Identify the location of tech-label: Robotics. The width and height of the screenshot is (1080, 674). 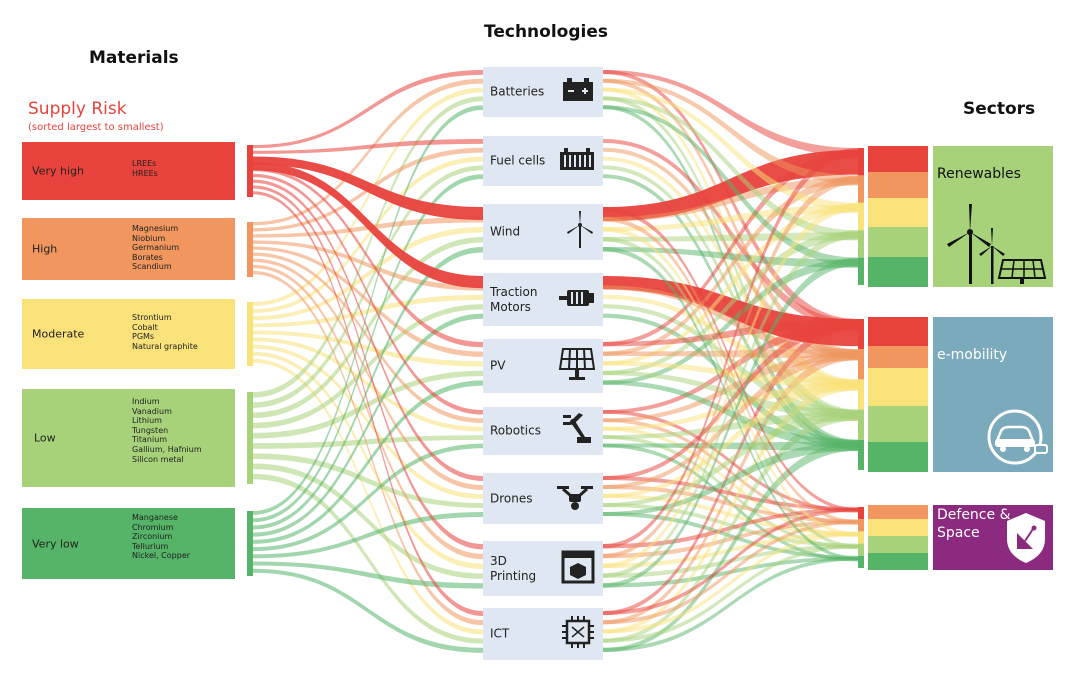
(515, 430).